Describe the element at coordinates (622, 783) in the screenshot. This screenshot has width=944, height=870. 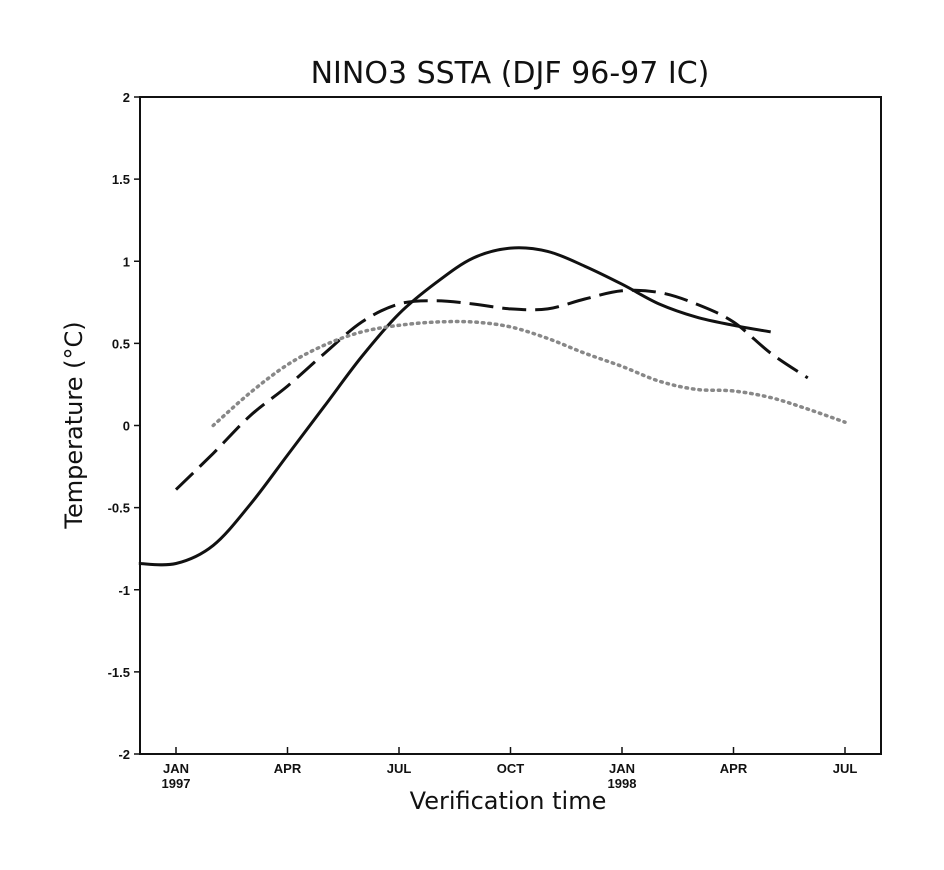
I see `x-tick-sublabel: 1998` at that location.